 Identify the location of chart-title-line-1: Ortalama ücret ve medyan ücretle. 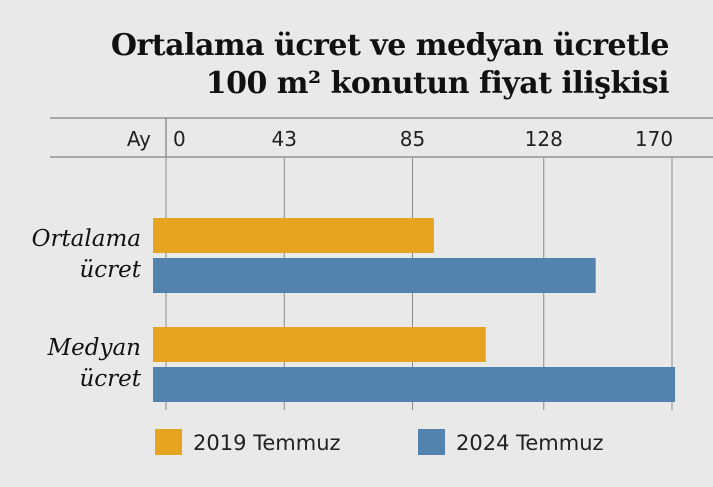
(390, 45).